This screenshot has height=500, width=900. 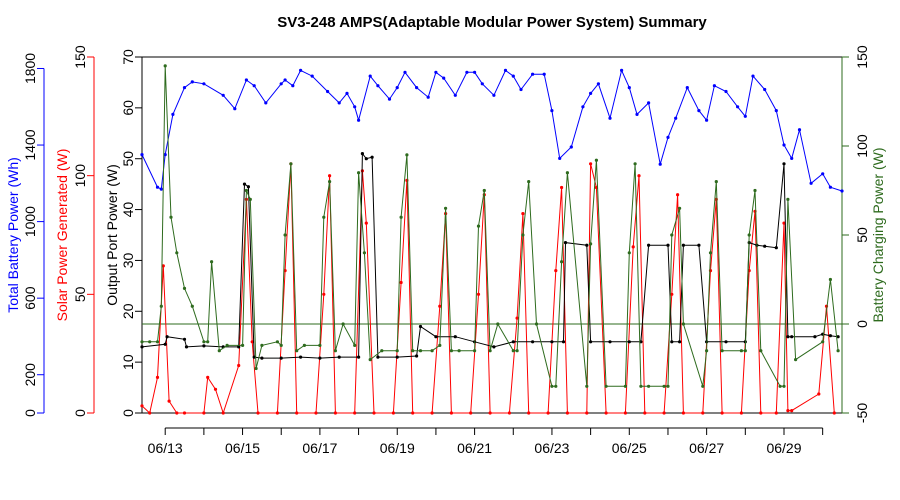 I want to click on tick-label: 10, so click(x=128, y=362).